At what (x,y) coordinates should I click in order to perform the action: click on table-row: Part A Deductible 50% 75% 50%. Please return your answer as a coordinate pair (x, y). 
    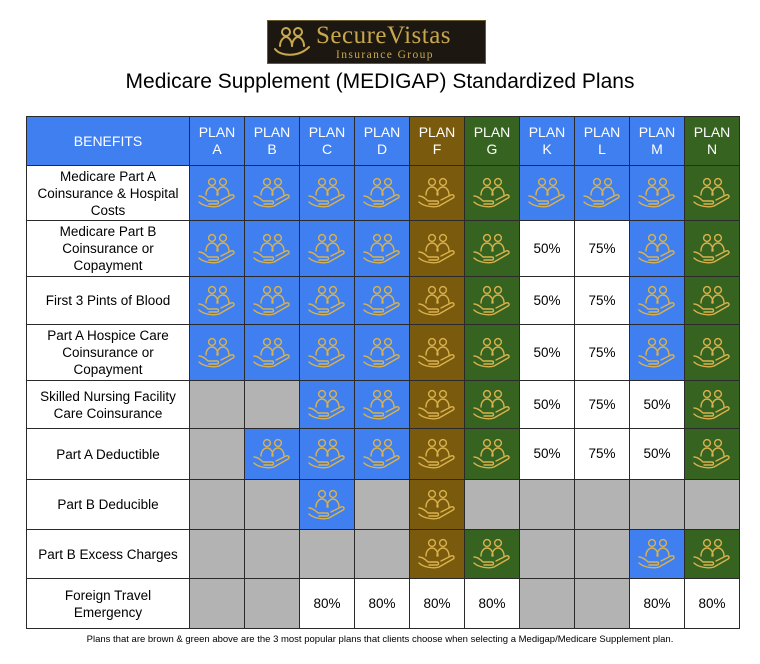
    Looking at the image, I should click on (383, 454).